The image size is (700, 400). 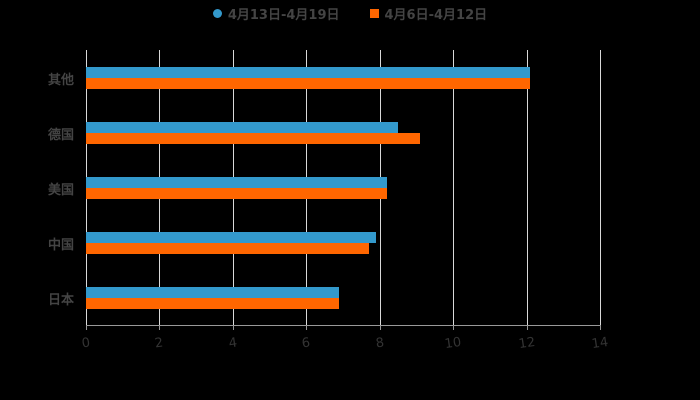 What do you see at coordinates (86, 343) in the screenshot?
I see `x-tick-label: 0` at bounding box center [86, 343].